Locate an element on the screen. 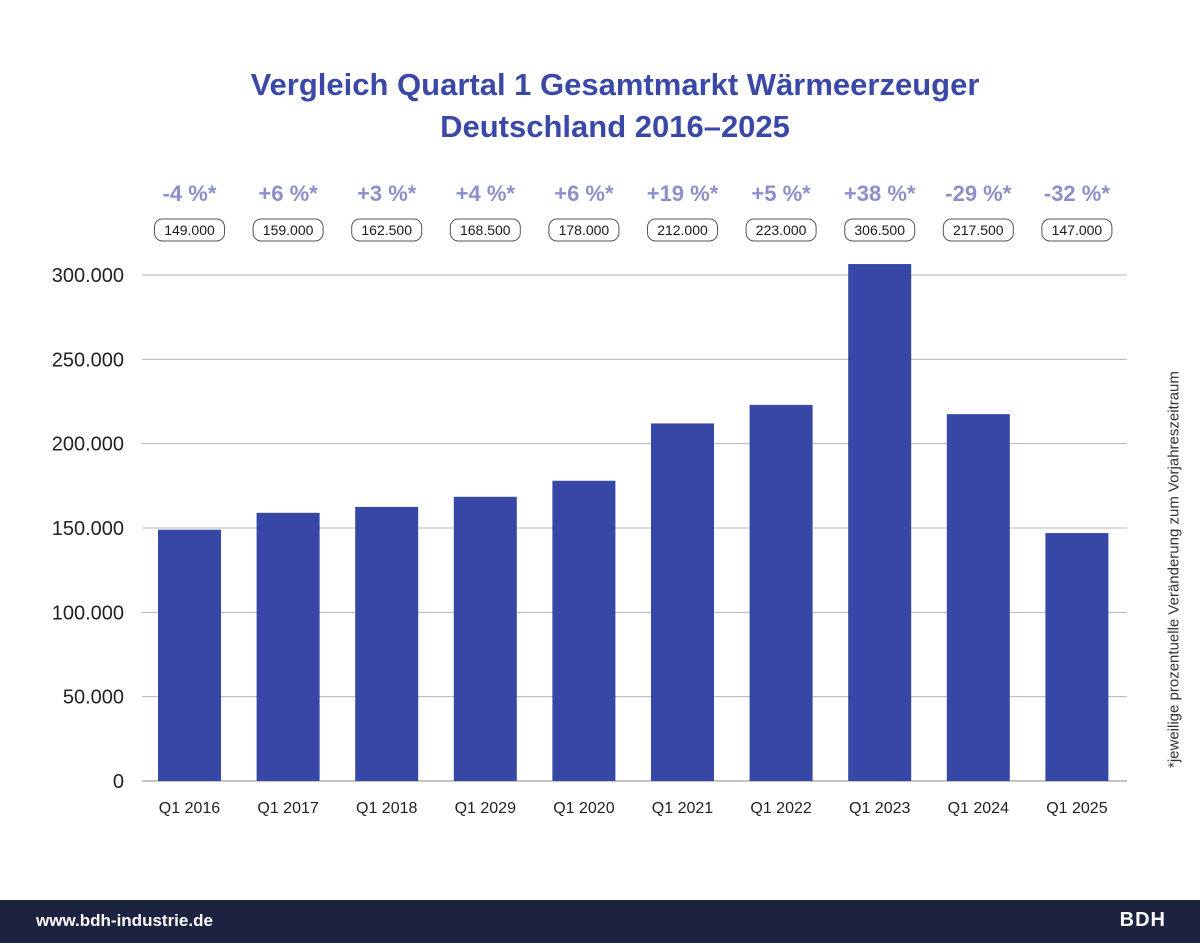 This screenshot has height=943, width=1200. change-label: -29 %* is located at coordinates (978, 193).